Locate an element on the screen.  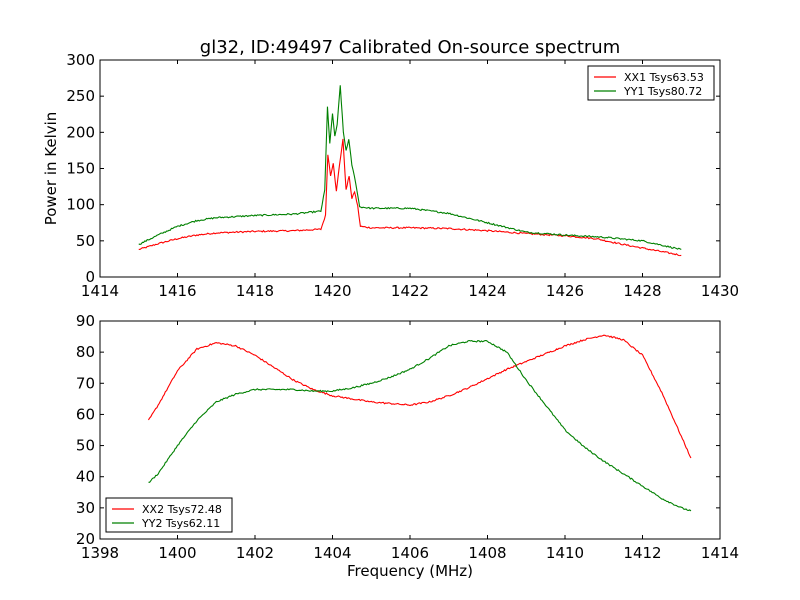
legend-label: YY1 Tsys80.72 is located at coordinates (662, 91).